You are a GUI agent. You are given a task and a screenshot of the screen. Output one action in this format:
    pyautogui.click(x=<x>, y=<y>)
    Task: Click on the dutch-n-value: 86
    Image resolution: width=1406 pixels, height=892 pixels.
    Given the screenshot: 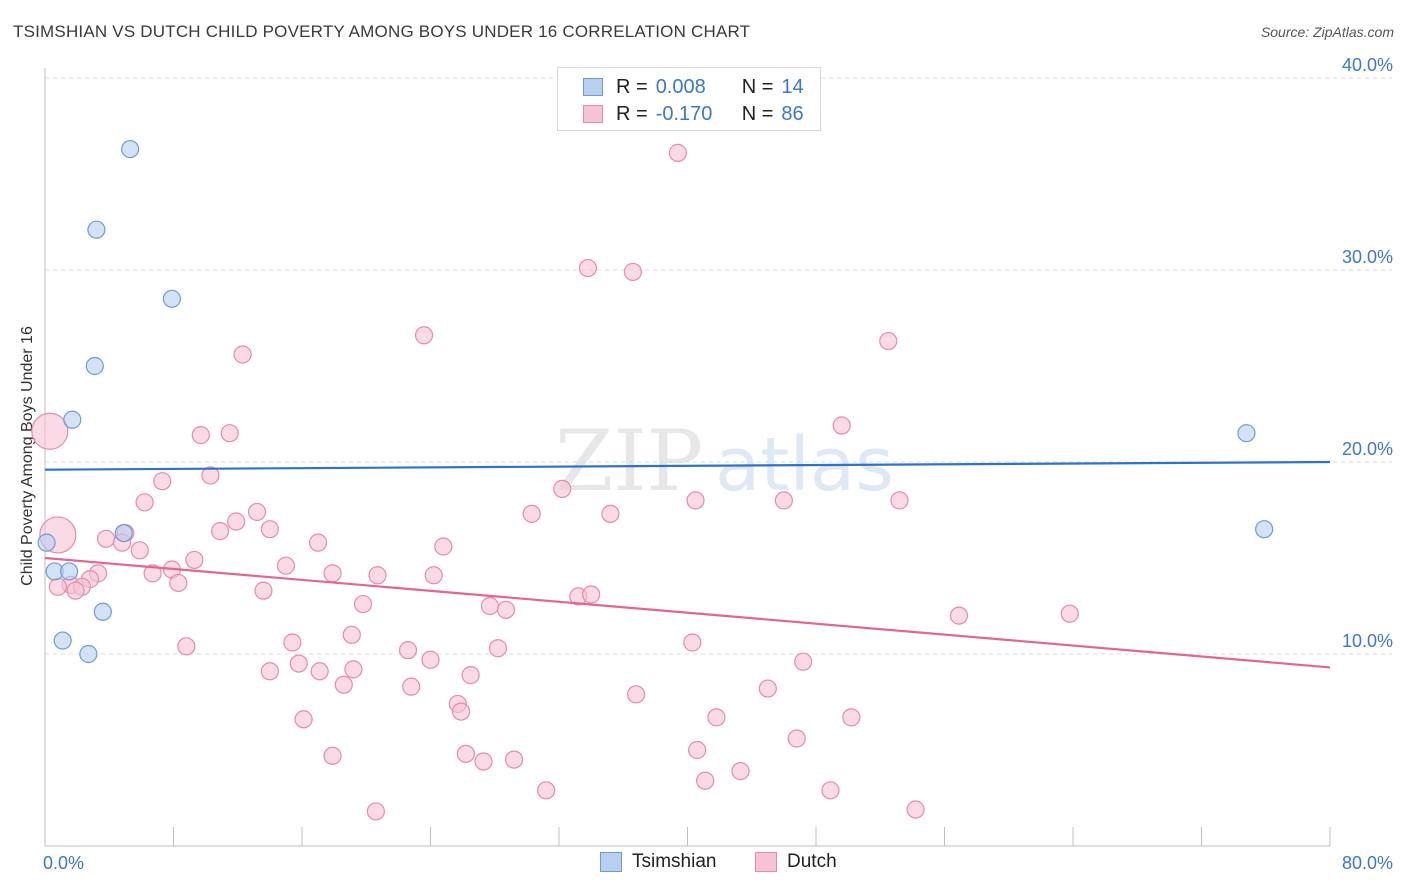 What is the action you would take?
    pyautogui.click(x=792, y=113)
    